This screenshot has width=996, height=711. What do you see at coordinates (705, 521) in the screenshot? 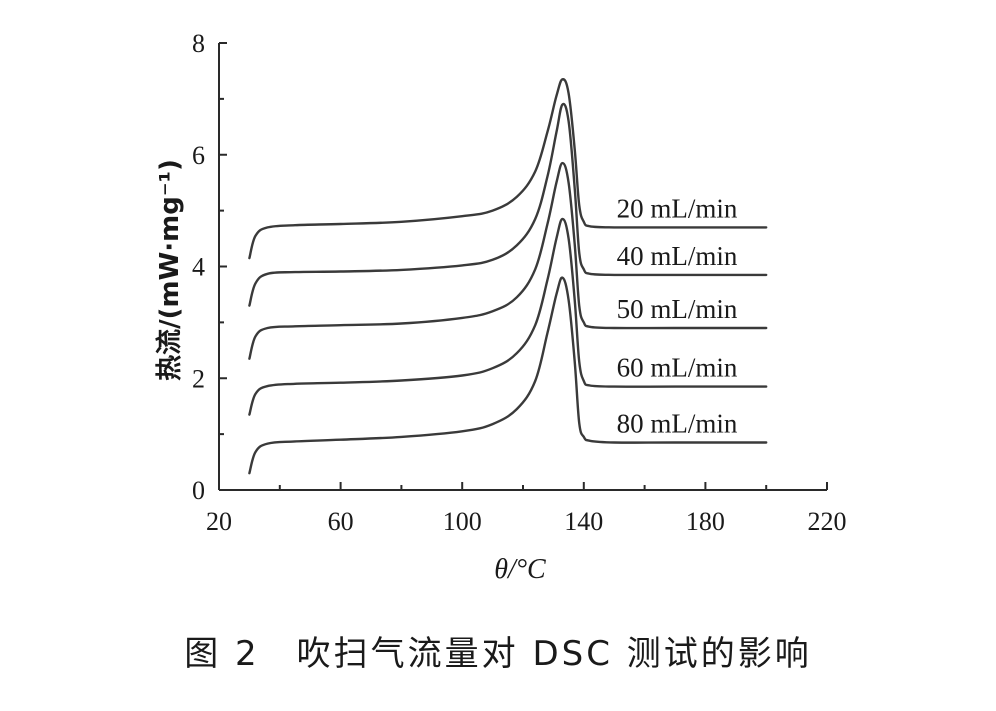
I see `x-tick-label: 180` at bounding box center [705, 521].